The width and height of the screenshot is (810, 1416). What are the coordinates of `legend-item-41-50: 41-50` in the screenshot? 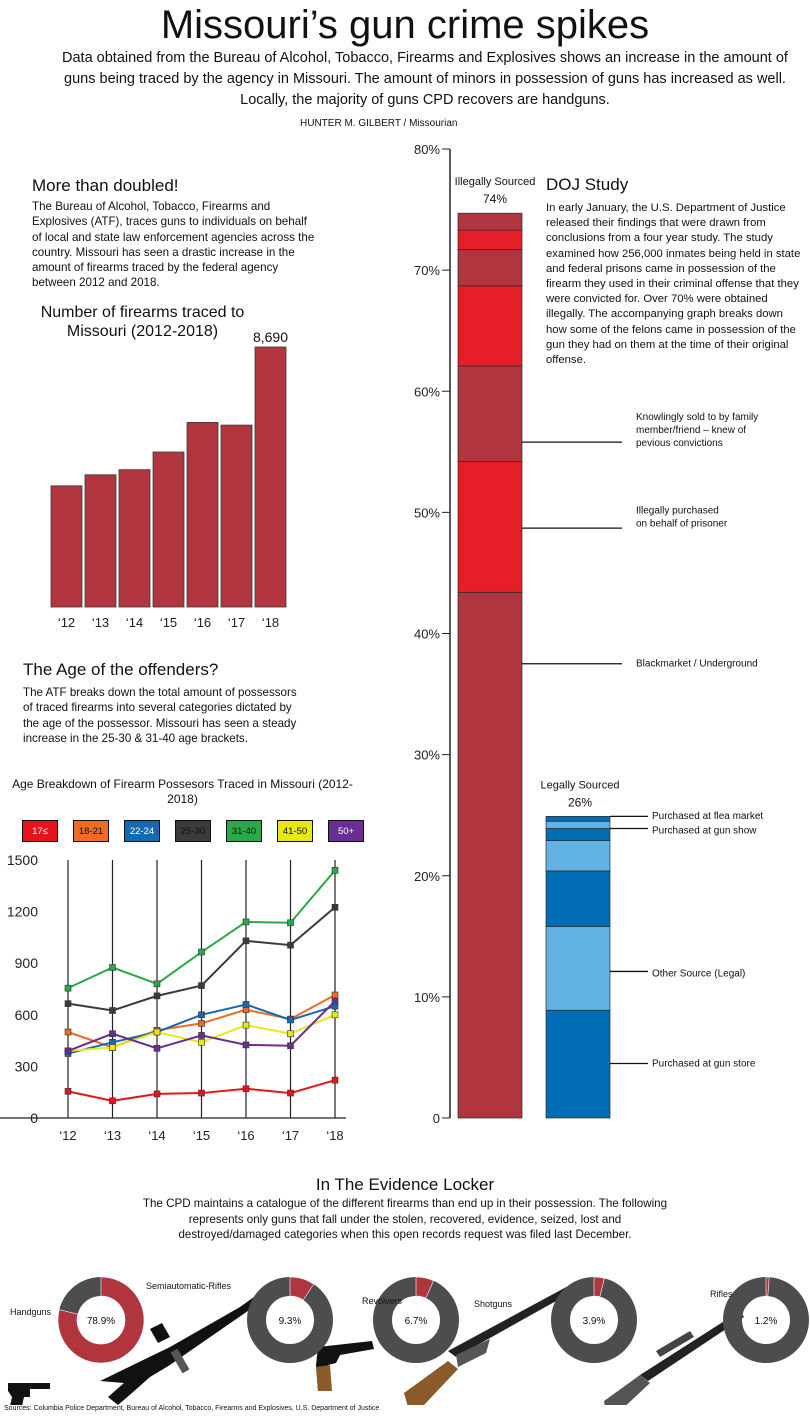 It's located at (295, 831).